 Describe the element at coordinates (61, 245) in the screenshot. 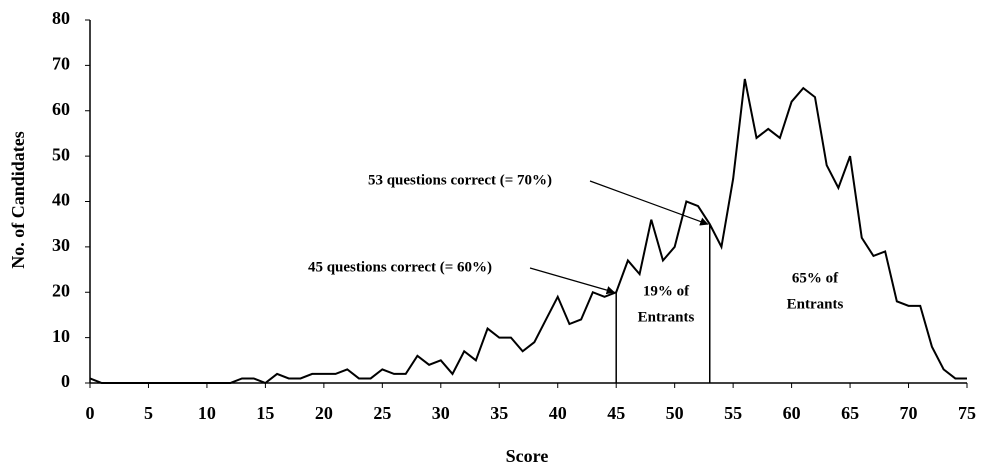

I see `y-tick-label: 30` at that location.